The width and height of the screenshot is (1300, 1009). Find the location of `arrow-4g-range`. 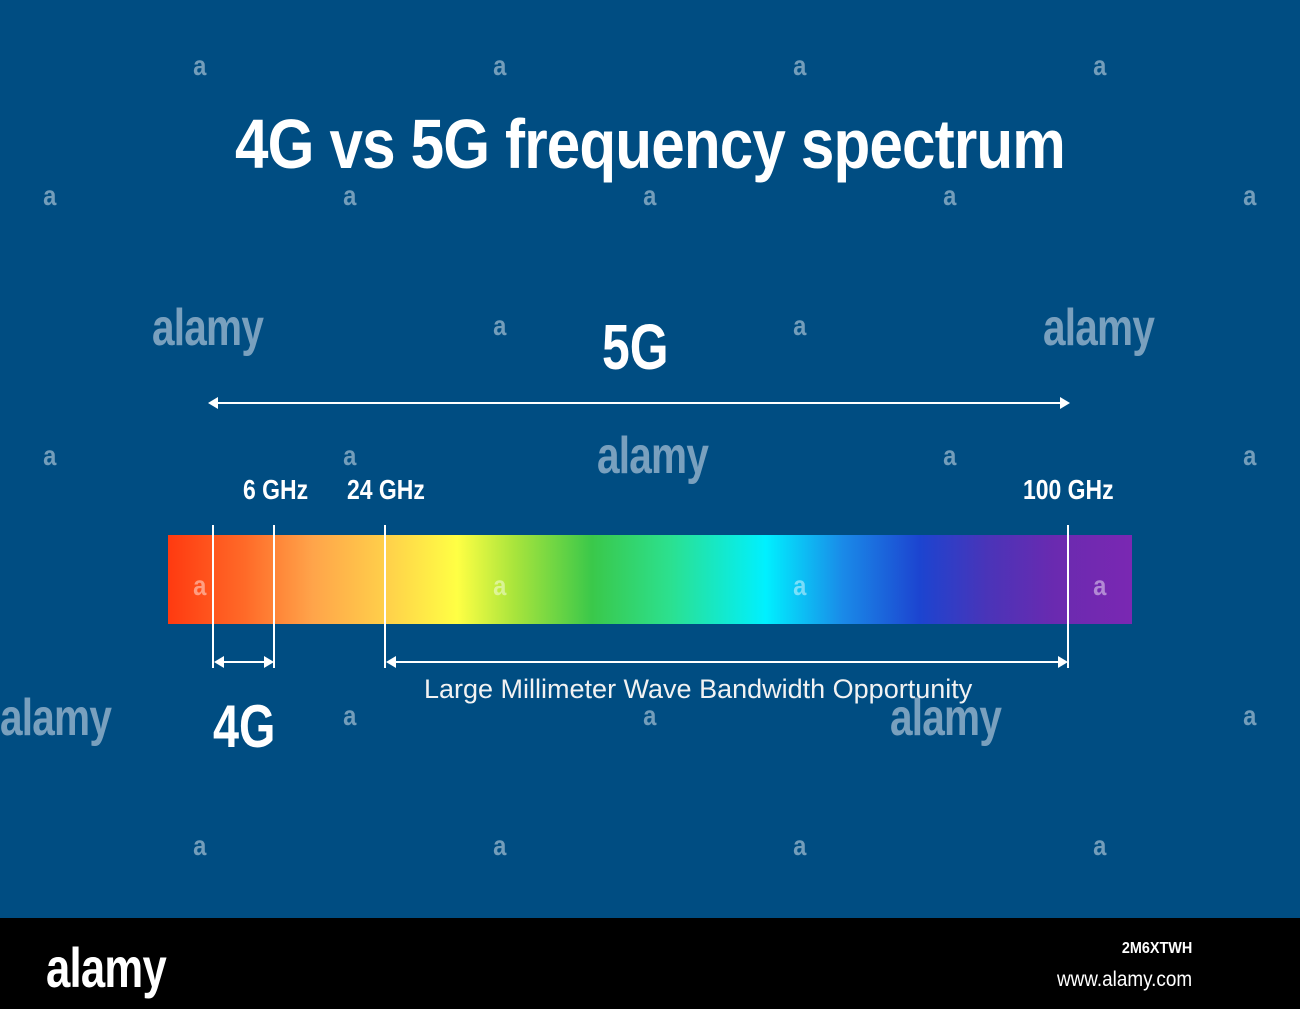

arrow-4g-range is located at coordinates (244, 662).